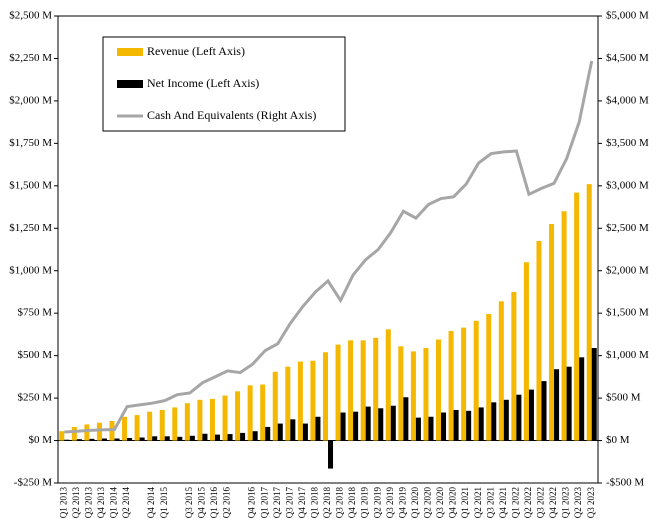 The image size is (664, 532). I want to click on x-tick-label: Q4 2016, so click(252, 503).